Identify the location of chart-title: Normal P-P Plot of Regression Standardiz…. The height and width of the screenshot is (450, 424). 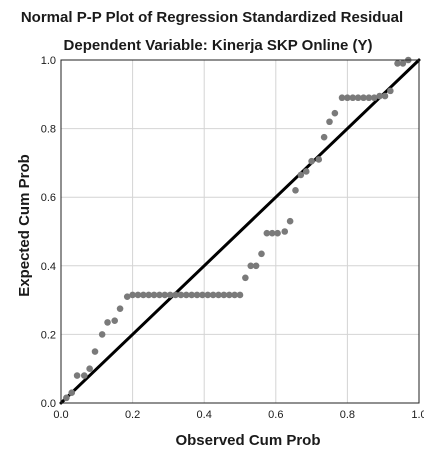
(212, 17).